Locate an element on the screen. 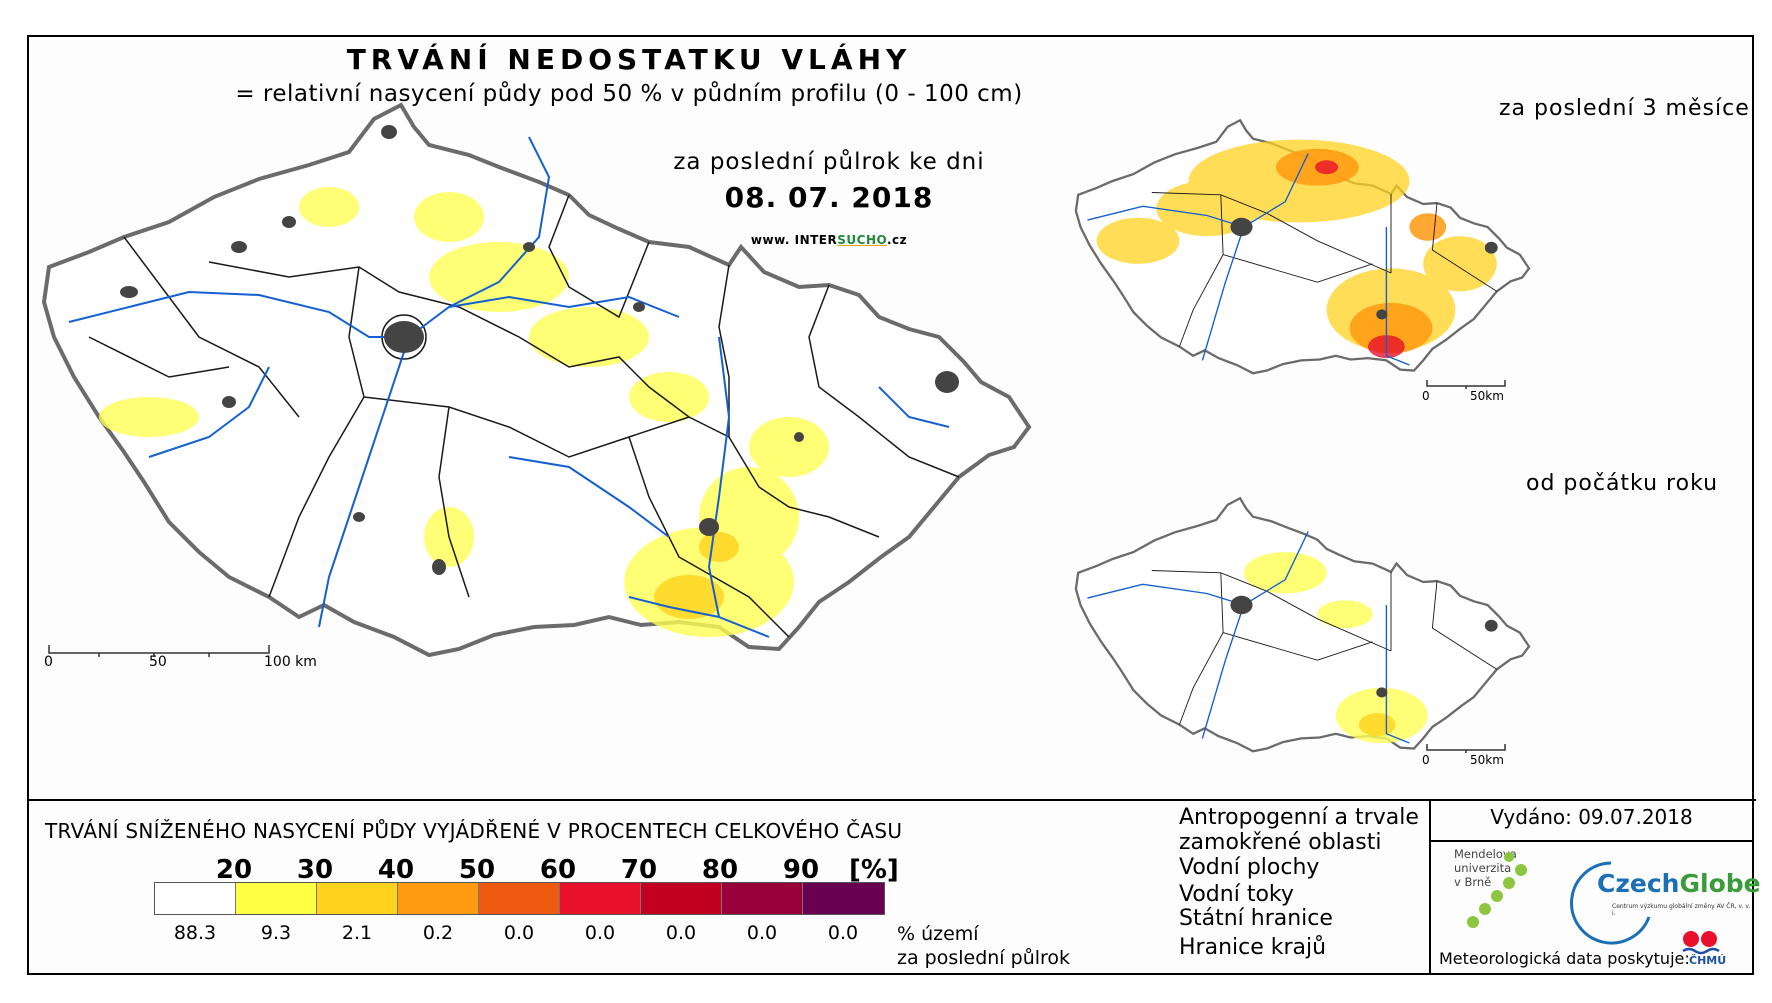 Image resolution: width=1772 pixels, height=1003 pixels. website-label: www. INTERSUCHO.cz is located at coordinates (829, 240).